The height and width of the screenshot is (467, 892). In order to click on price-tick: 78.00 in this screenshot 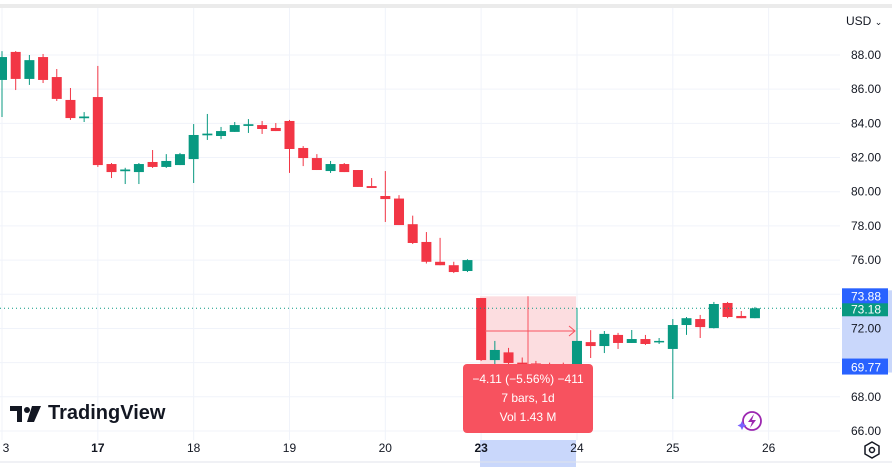, I will do `click(866, 226)`.